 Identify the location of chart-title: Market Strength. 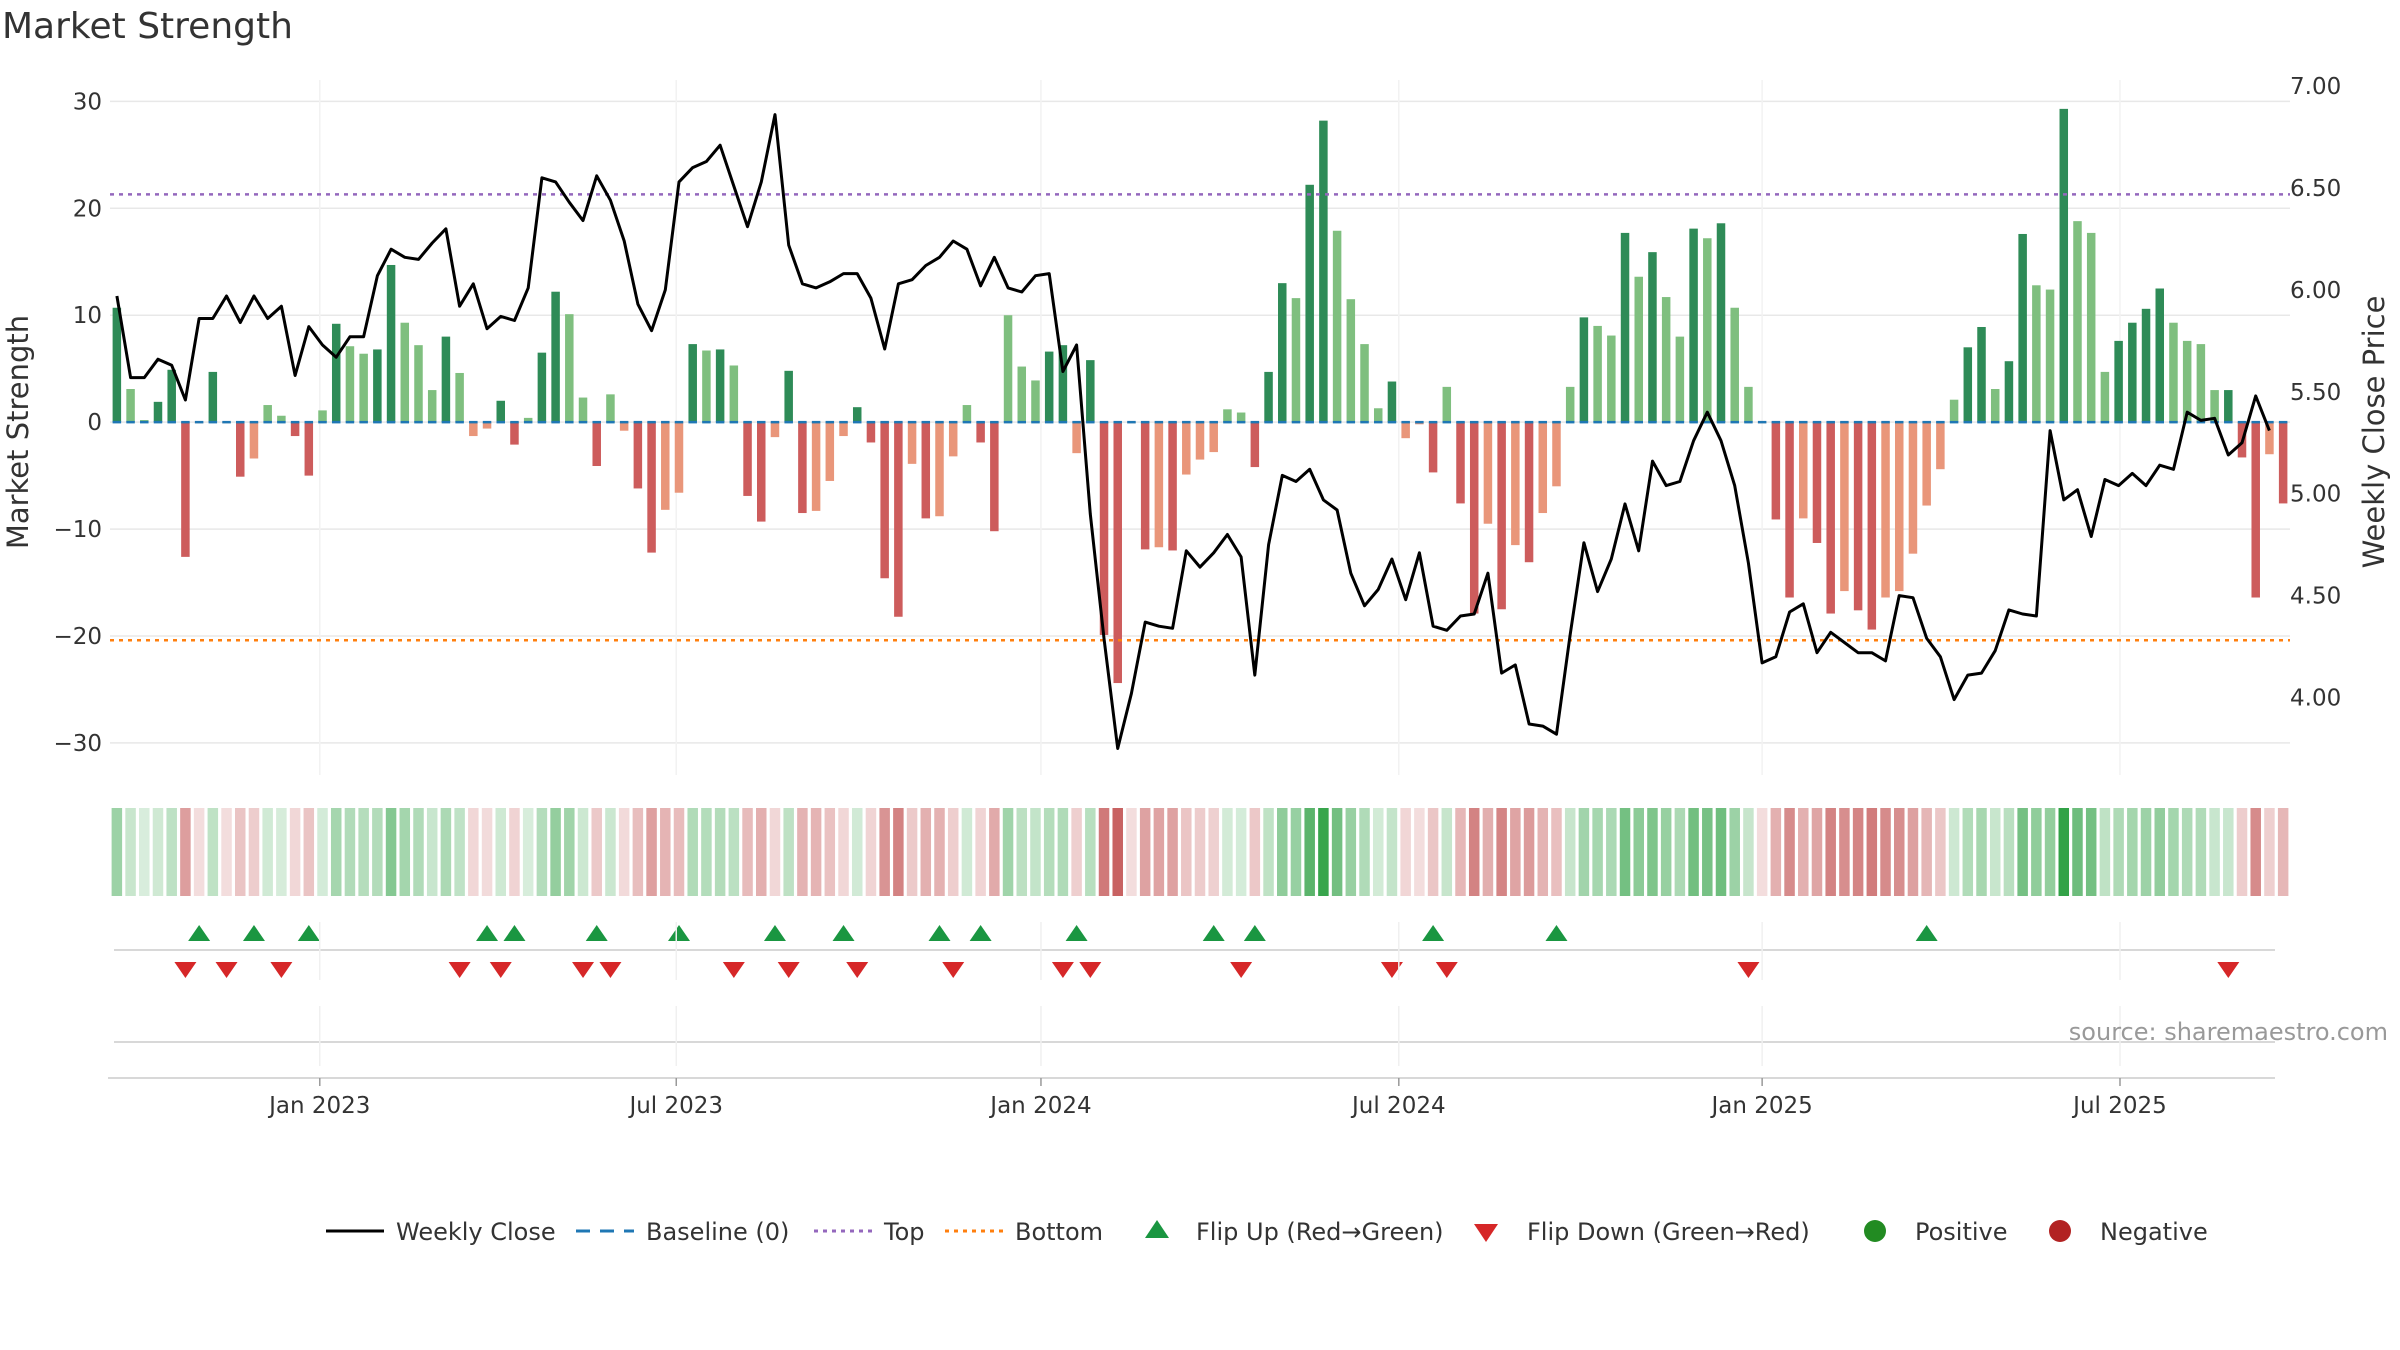
(147, 26).